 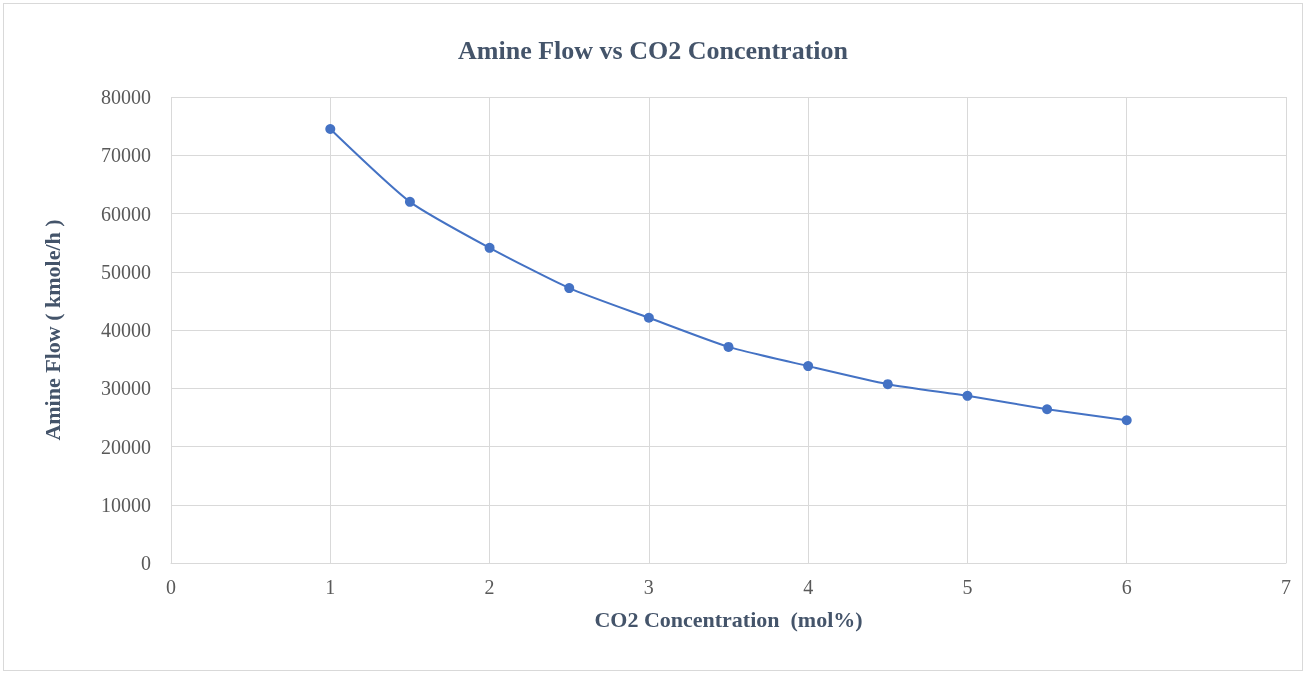 What do you see at coordinates (126, 271) in the screenshot?
I see `y-tick-label: 50000` at bounding box center [126, 271].